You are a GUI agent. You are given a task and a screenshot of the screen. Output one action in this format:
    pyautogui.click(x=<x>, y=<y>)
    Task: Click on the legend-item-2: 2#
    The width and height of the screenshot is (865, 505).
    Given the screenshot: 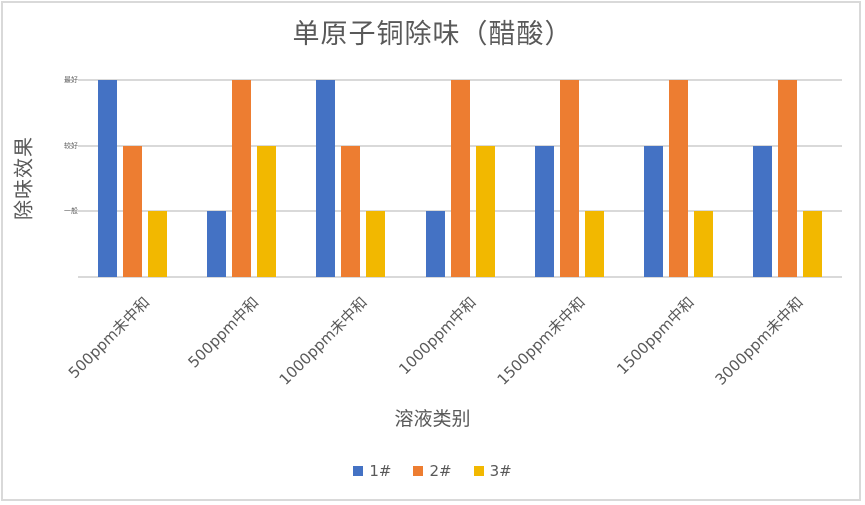 What is the action you would take?
    pyautogui.click(x=432, y=471)
    